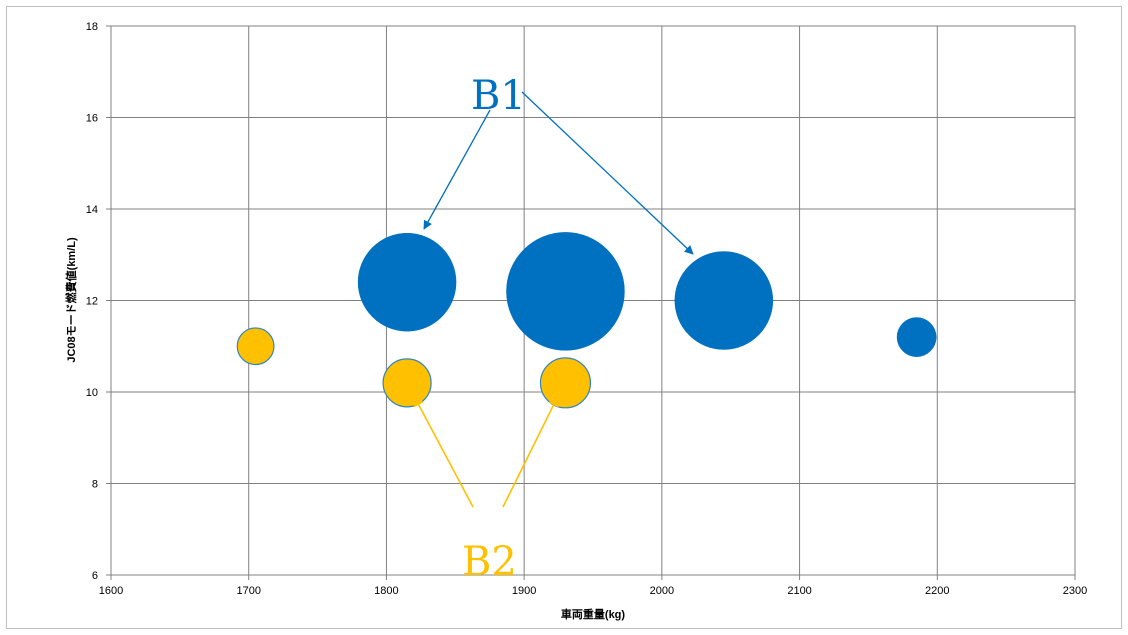  What do you see at coordinates (92, 119) in the screenshot?
I see `y-tick-label: 16` at bounding box center [92, 119].